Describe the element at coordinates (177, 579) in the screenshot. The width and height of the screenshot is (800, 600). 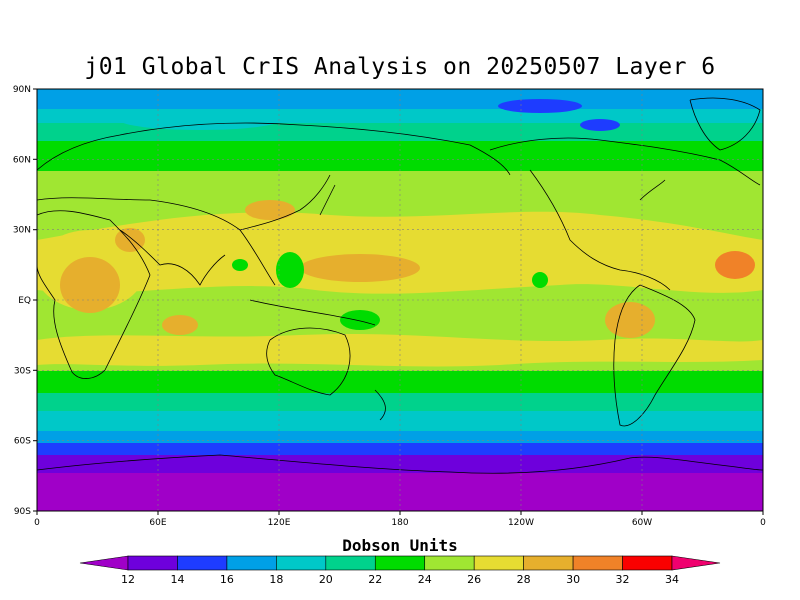
I see `colorbar-tick-label: 14` at that location.